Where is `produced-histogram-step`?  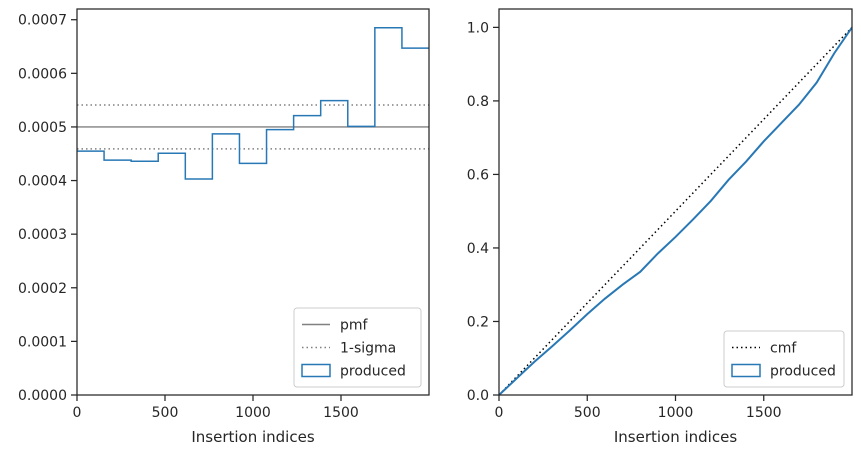
produced-histogram-step is located at coordinates (253, 103).